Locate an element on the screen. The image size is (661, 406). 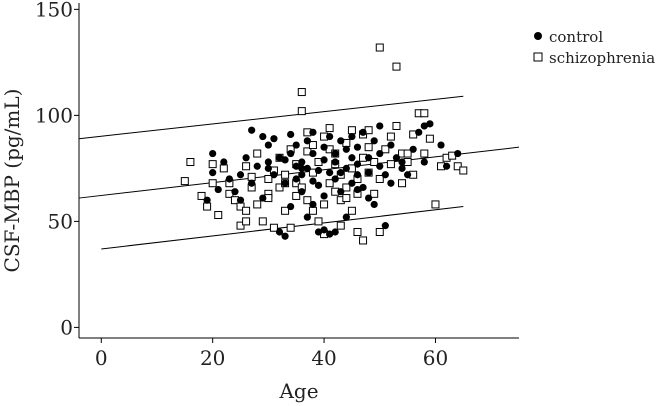
x-tick-label: 20 is located at coordinates (212, 358).